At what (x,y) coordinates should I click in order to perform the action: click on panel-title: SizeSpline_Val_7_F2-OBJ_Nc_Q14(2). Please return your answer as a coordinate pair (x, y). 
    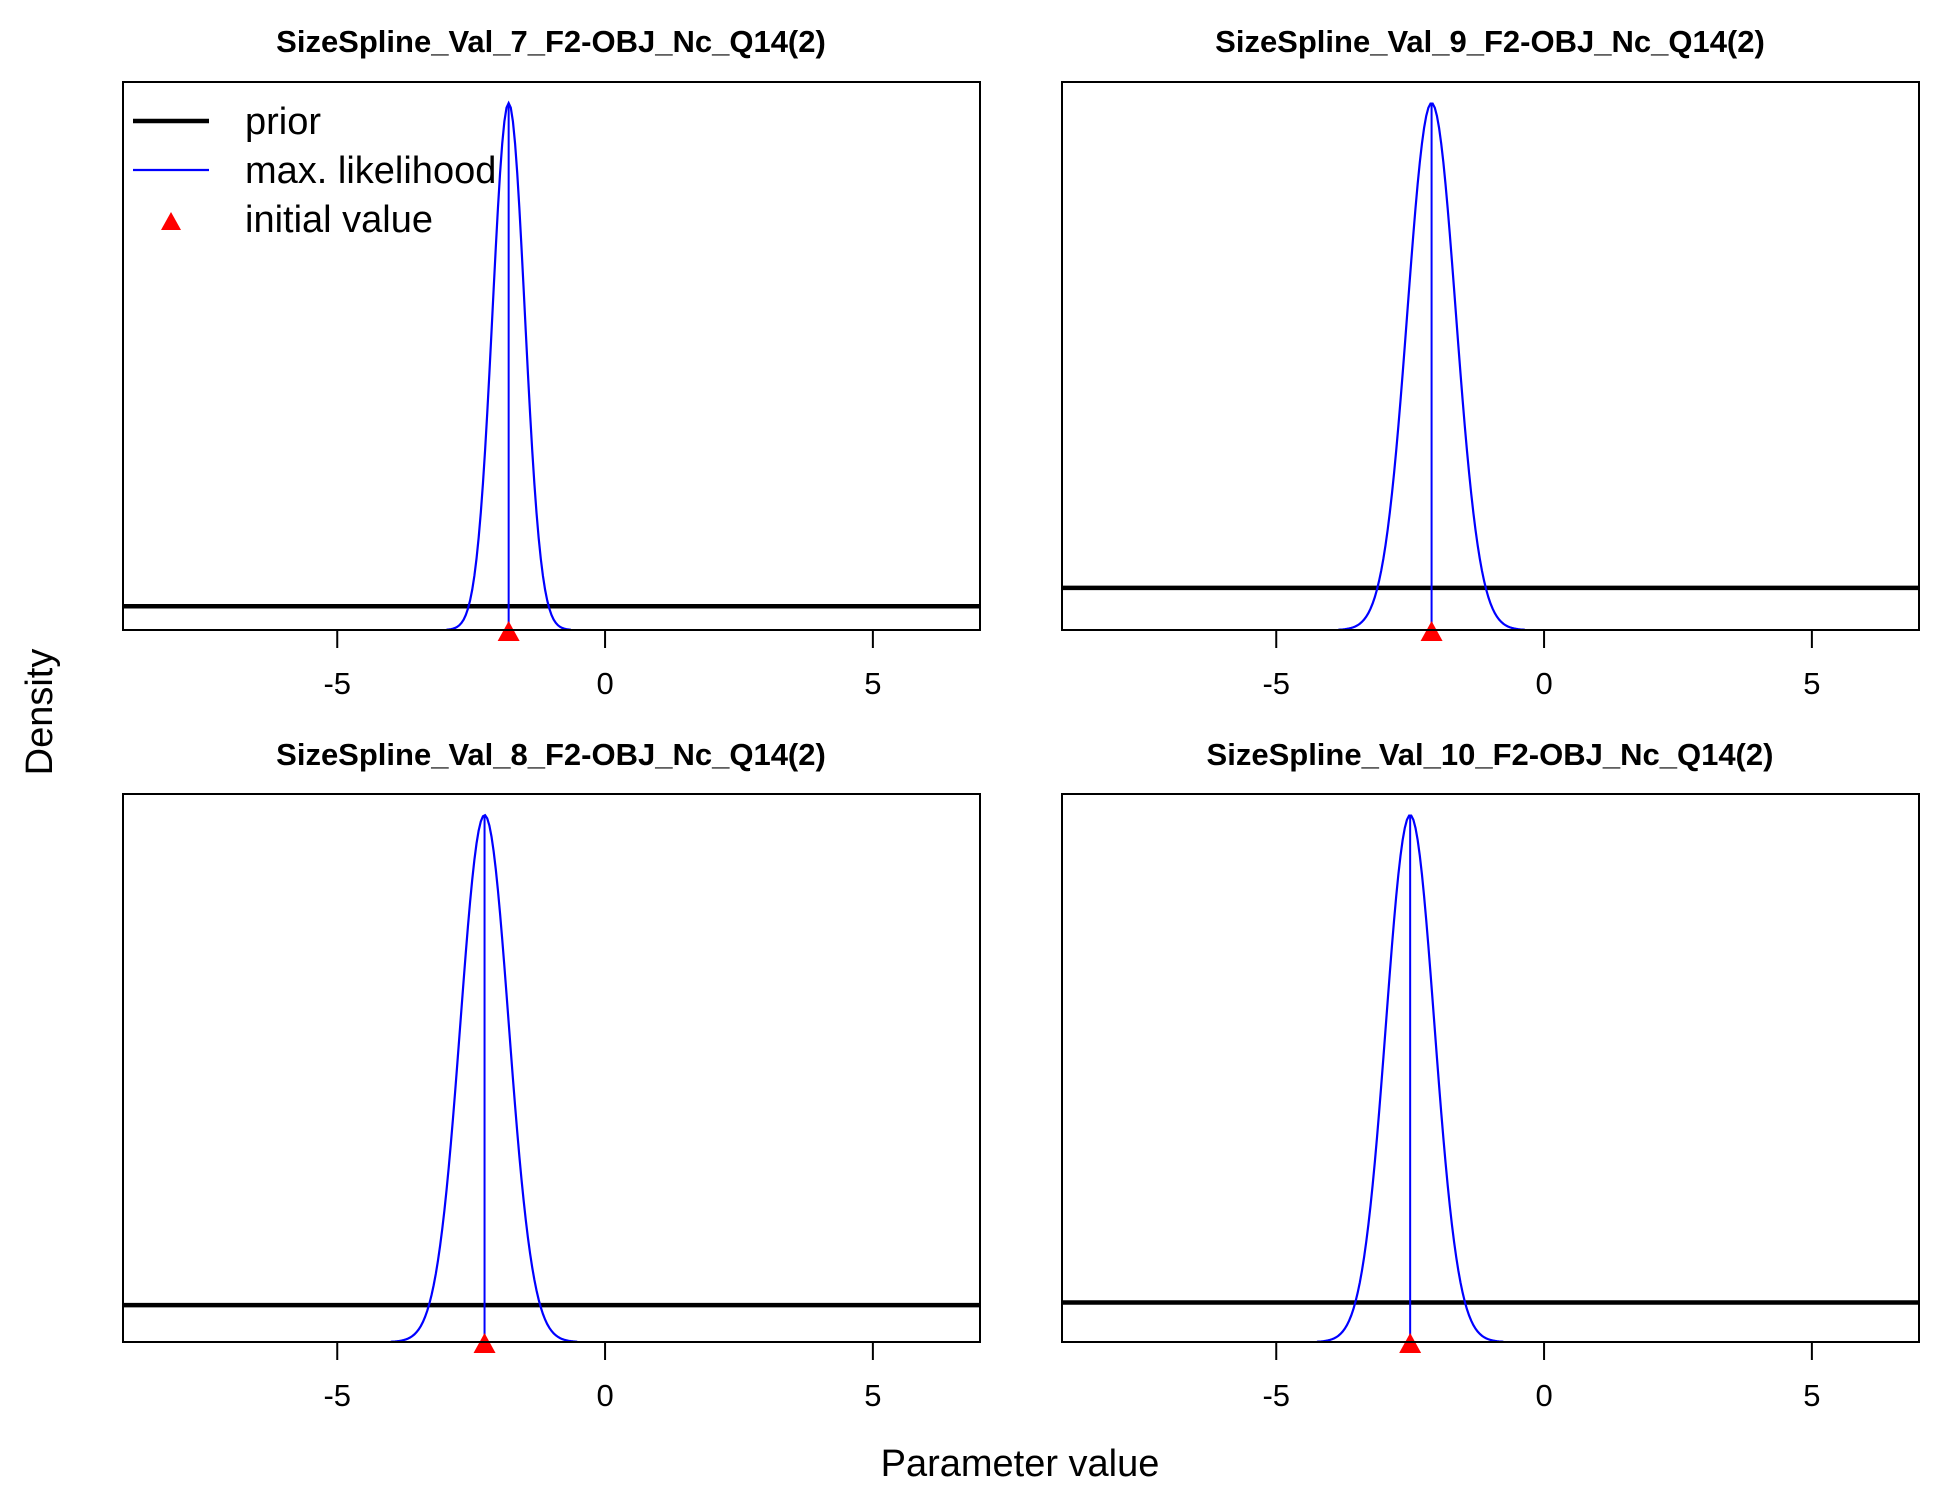
    Looking at the image, I should click on (551, 41).